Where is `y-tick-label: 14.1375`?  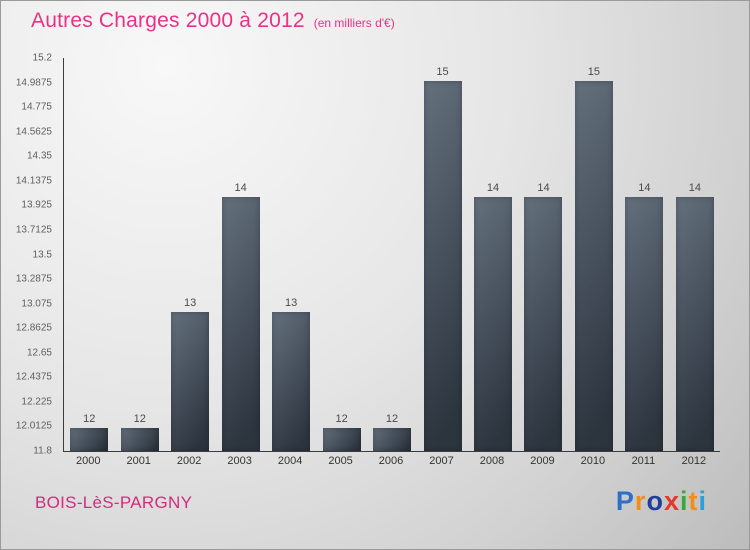
y-tick-label: 14.1375 is located at coordinates (33, 181).